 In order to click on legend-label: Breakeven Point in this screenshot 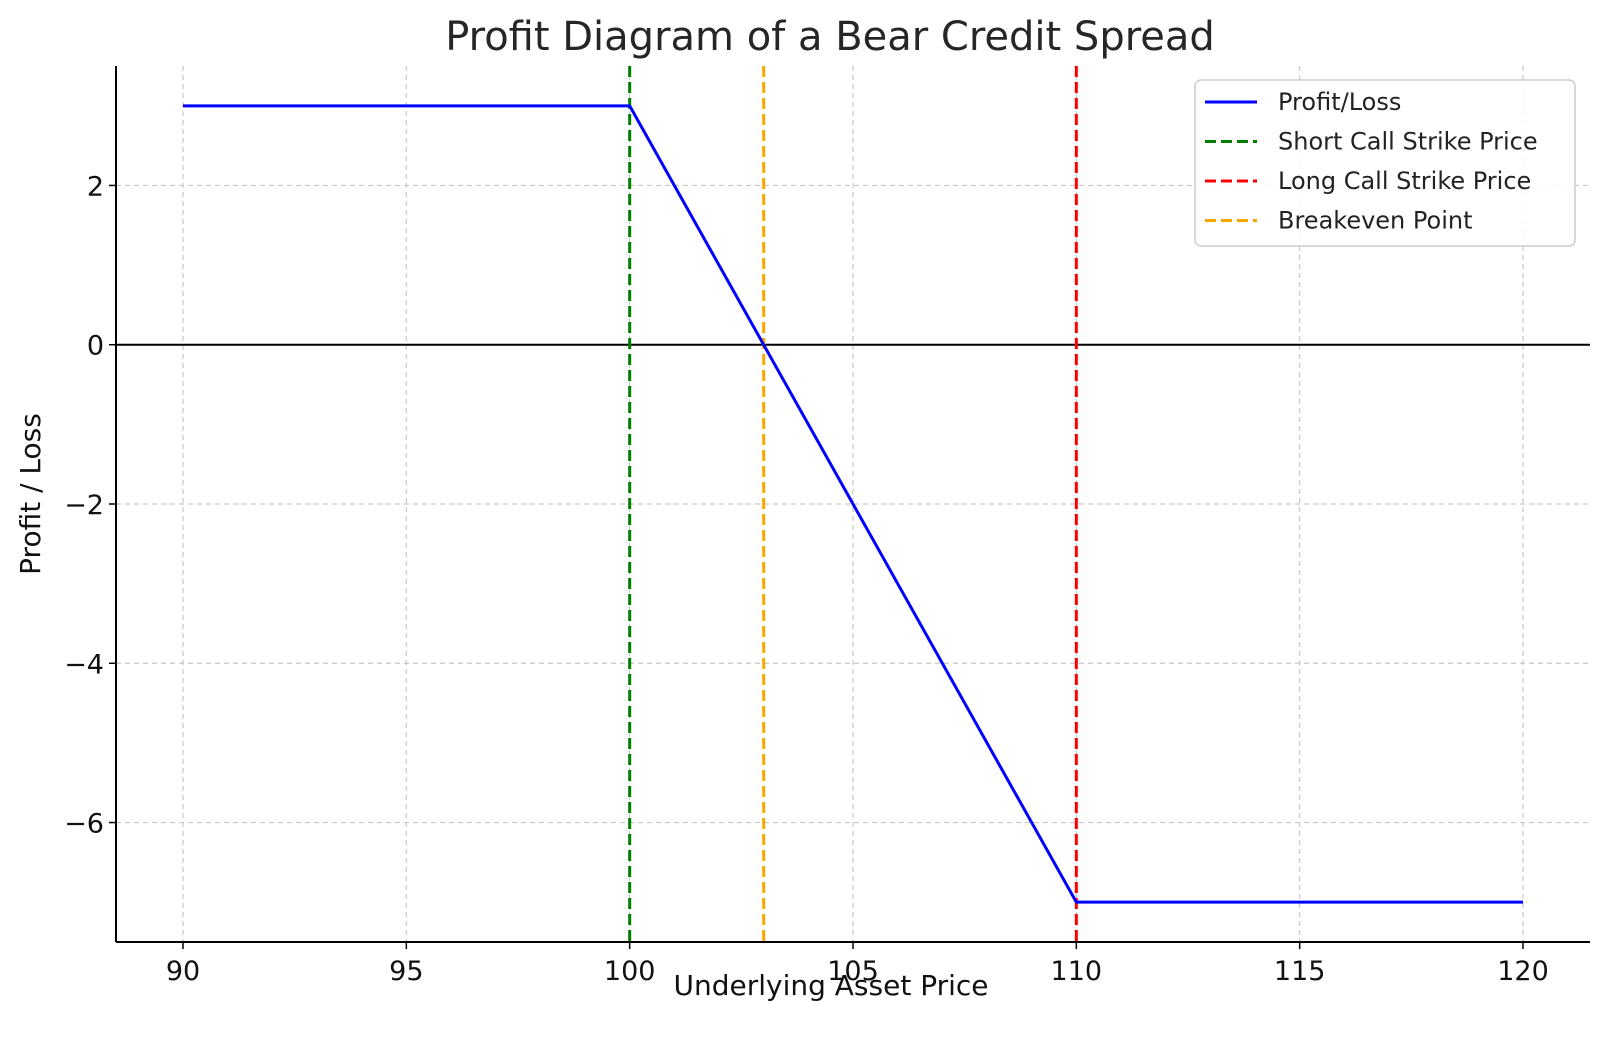, I will do `click(1375, 221)`.